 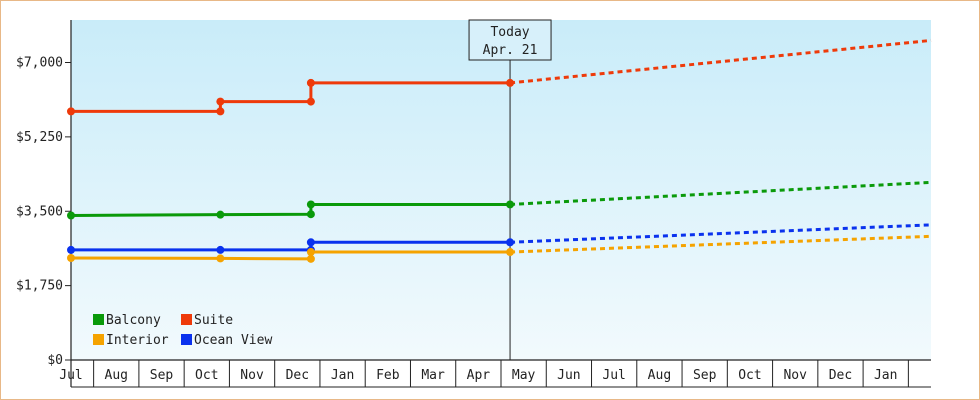 I want to click on today-date: Apr. 21, so click(x=510, y=50).